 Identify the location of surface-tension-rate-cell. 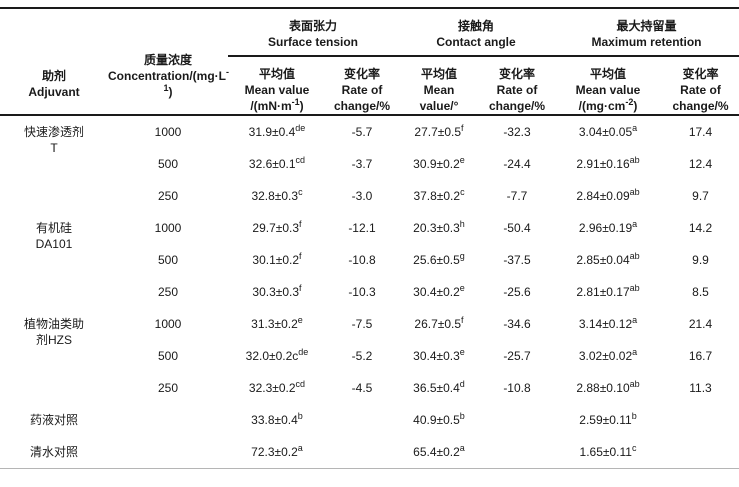
(362, 420).